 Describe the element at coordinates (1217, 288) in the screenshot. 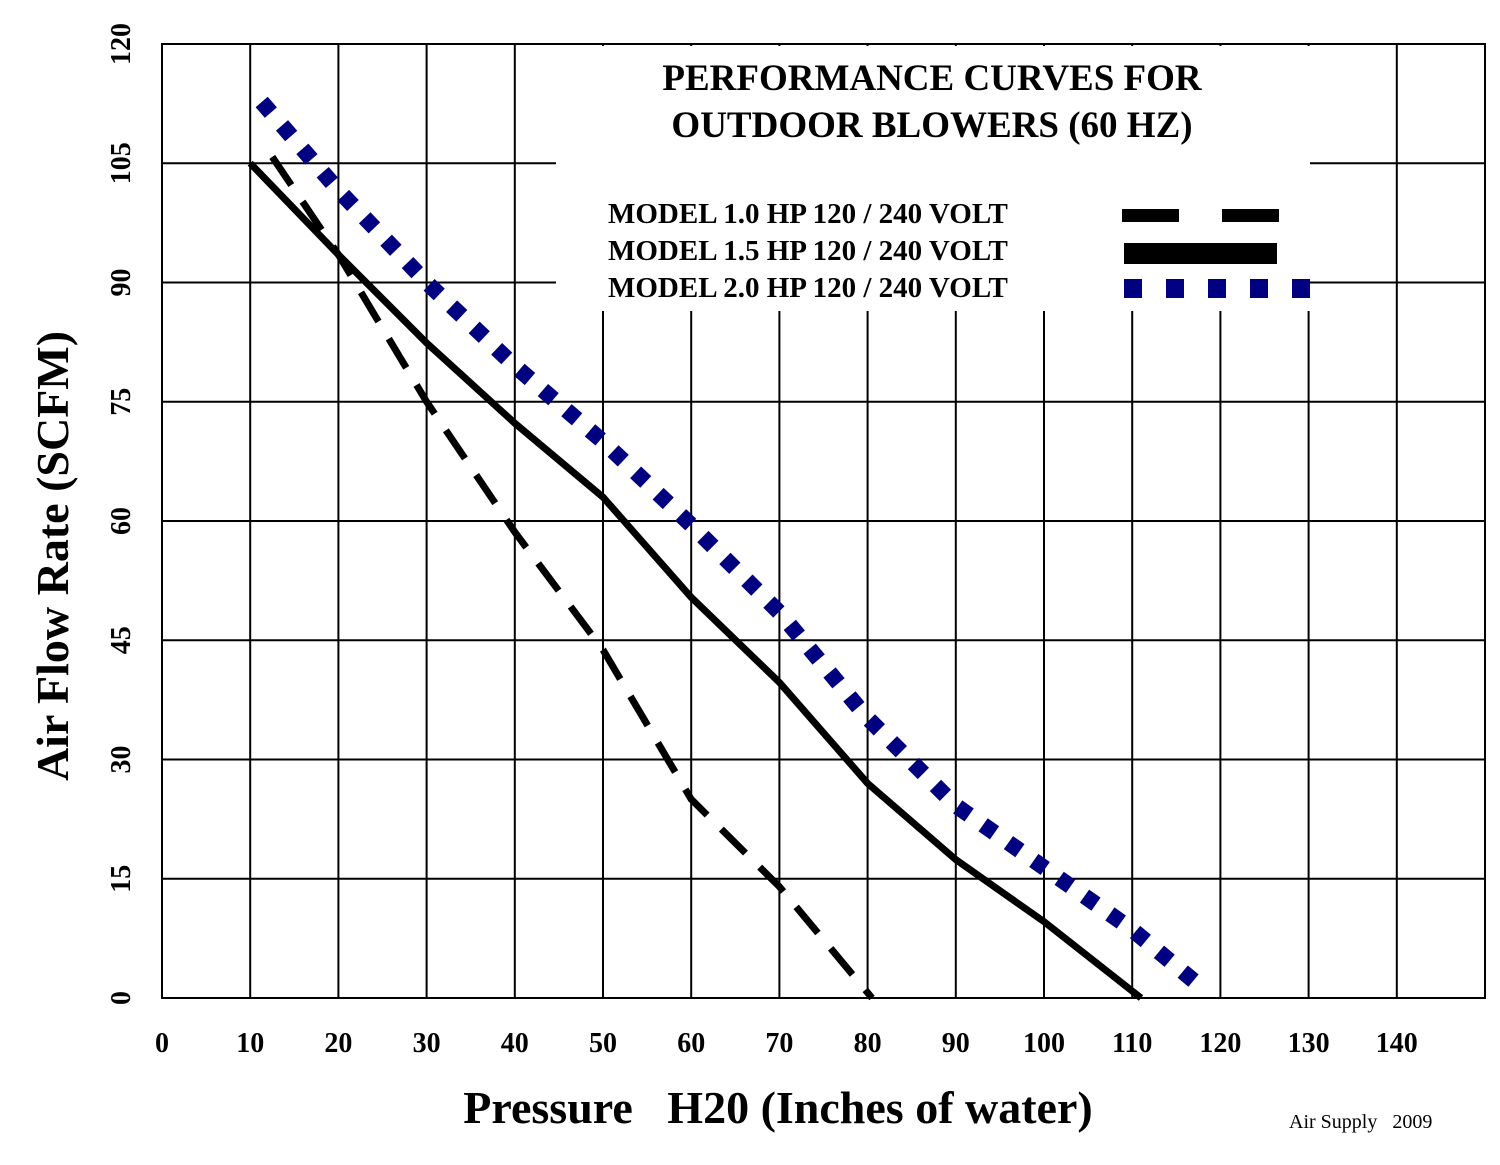

I see `legend-swatch-2hp` at that location.